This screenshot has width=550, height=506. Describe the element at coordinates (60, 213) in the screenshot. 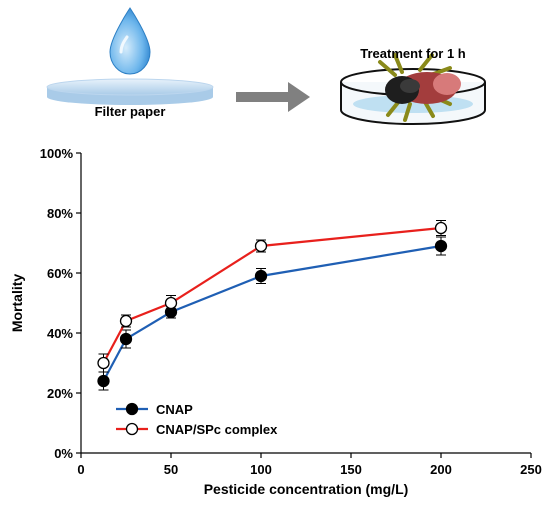

I see `y-tick-label: 80%` at that location.